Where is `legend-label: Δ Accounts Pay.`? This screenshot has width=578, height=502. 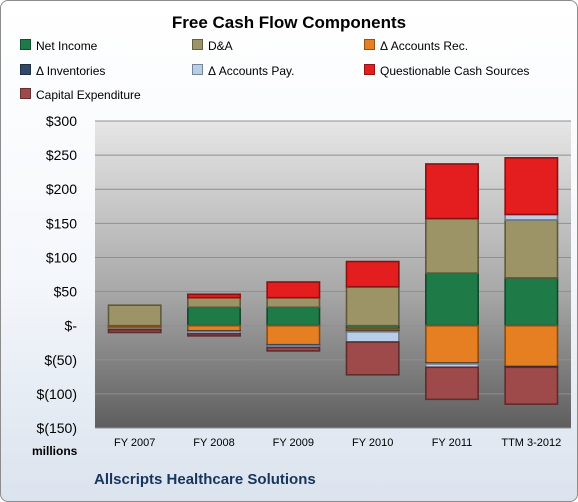 legend-label: Δ Accounts Pay. is located at coordinates (251, 71).